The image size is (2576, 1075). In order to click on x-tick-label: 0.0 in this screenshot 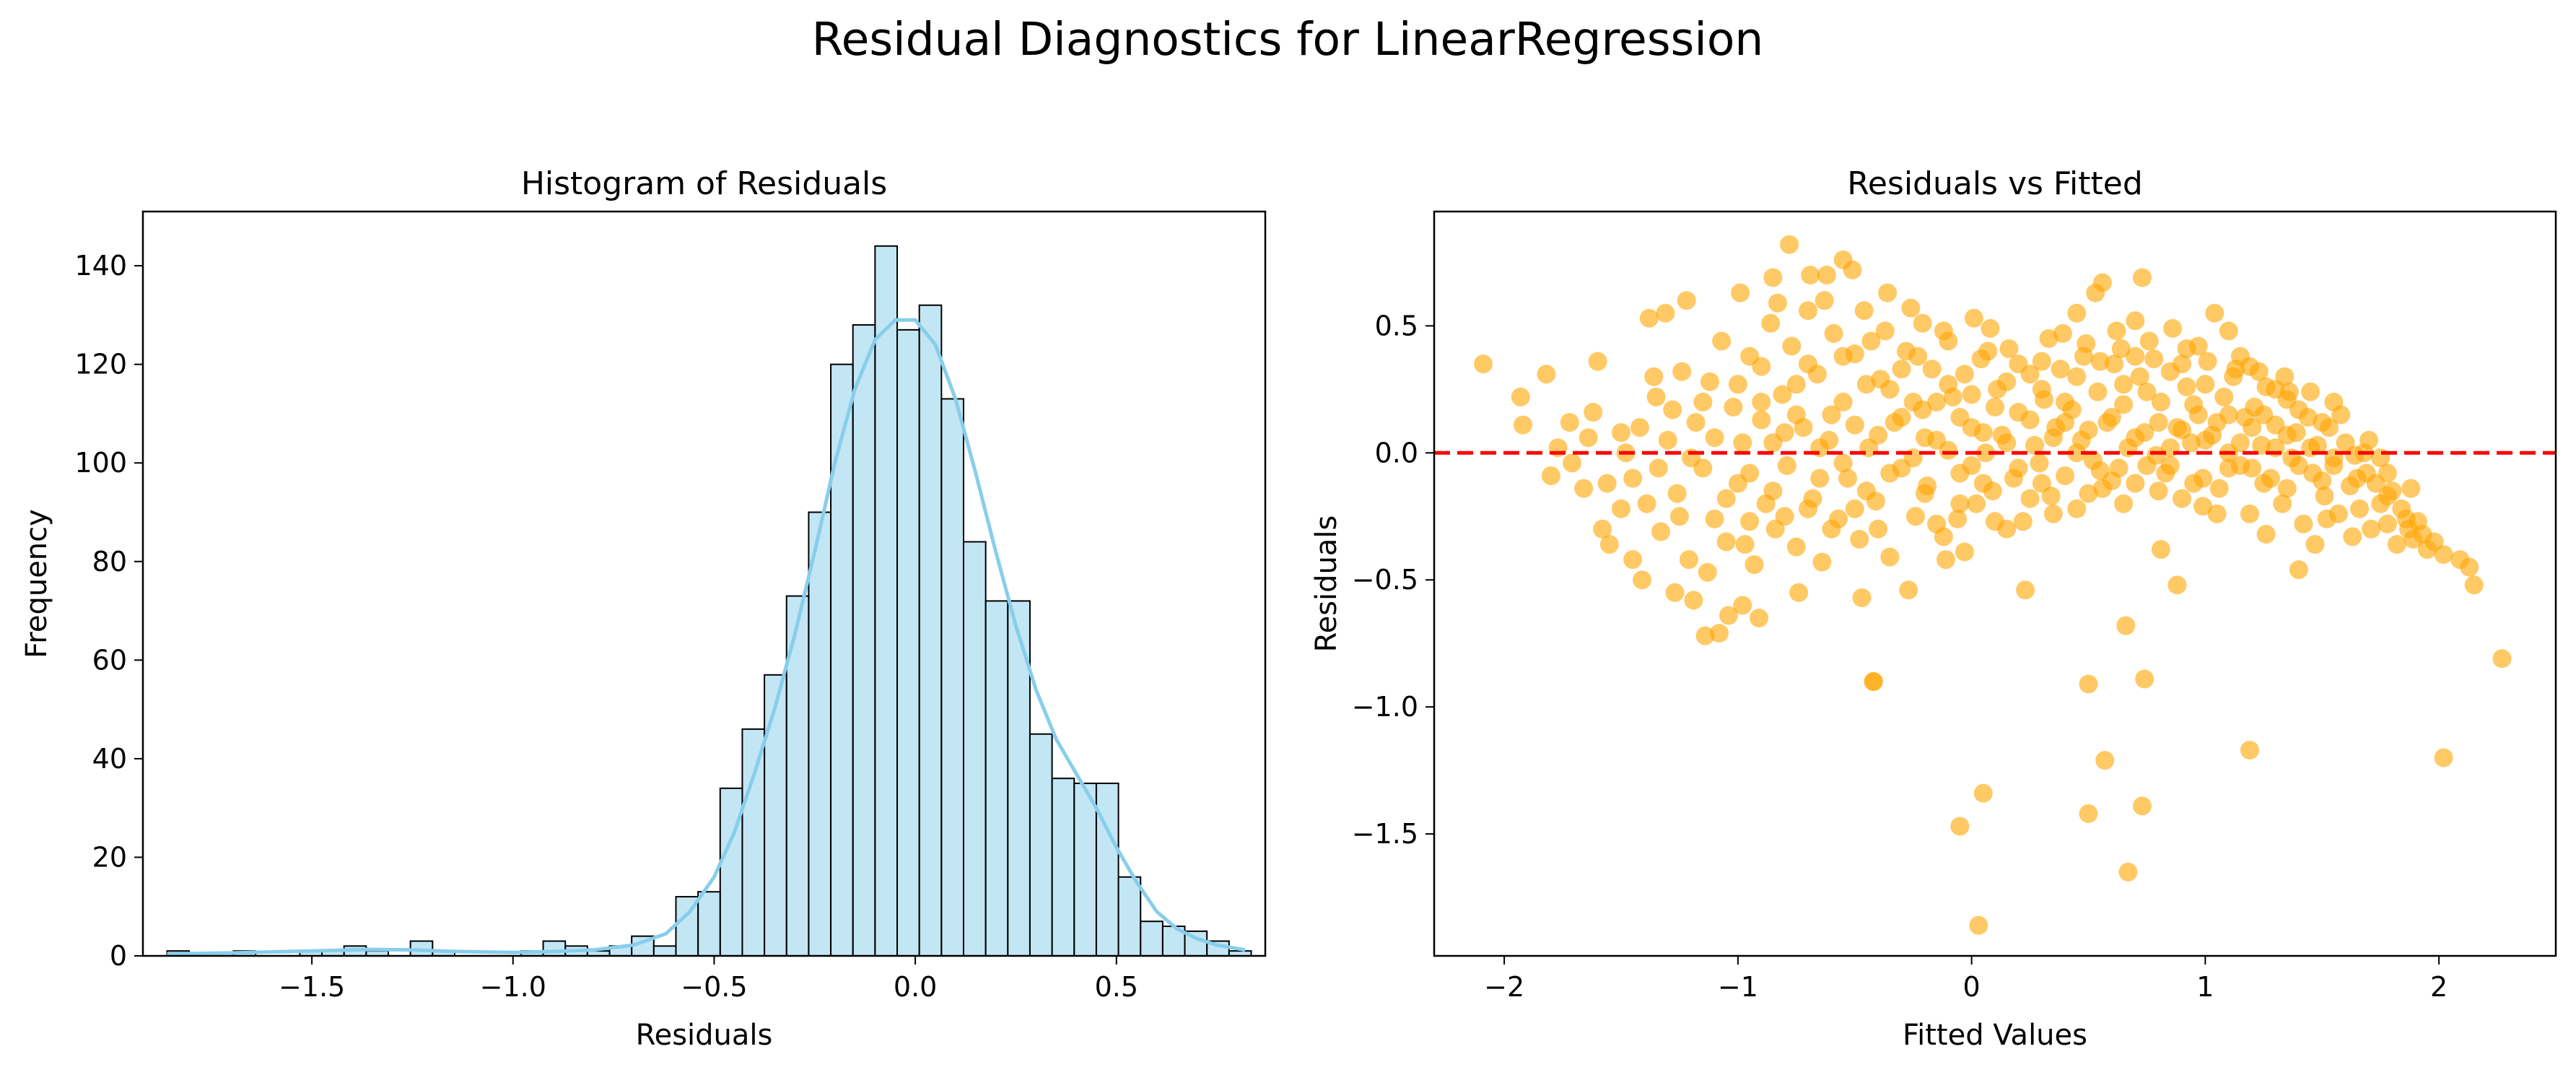, I will do `click(915, 987)`.